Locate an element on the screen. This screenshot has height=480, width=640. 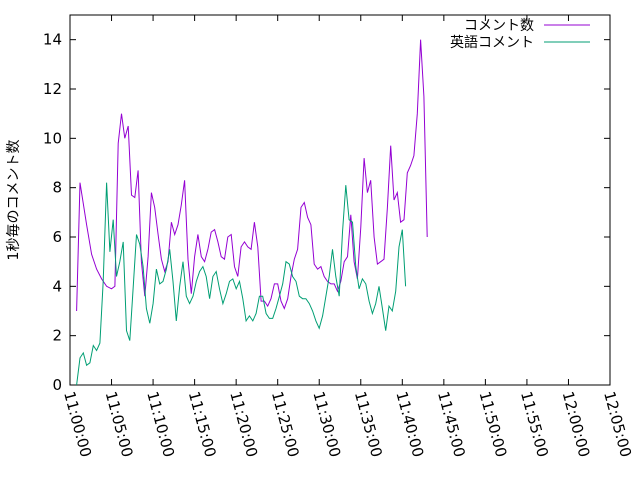
y-tick-label: 14 is located at coordinates (52, 40).